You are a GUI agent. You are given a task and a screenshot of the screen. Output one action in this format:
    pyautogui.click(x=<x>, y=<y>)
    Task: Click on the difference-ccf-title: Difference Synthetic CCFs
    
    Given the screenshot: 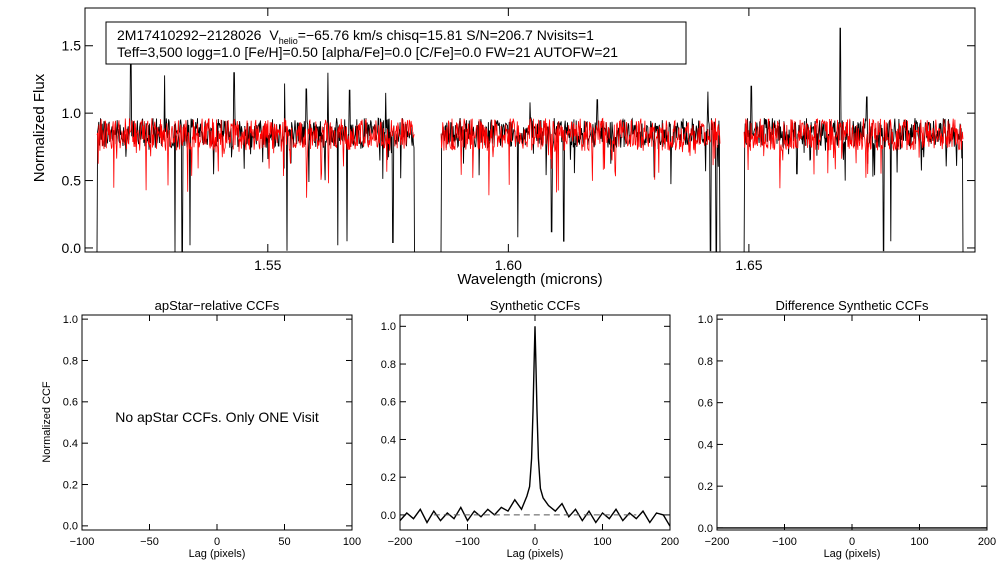 What is the action you would take?
    pyautogui.click(x=852, y=305)
    